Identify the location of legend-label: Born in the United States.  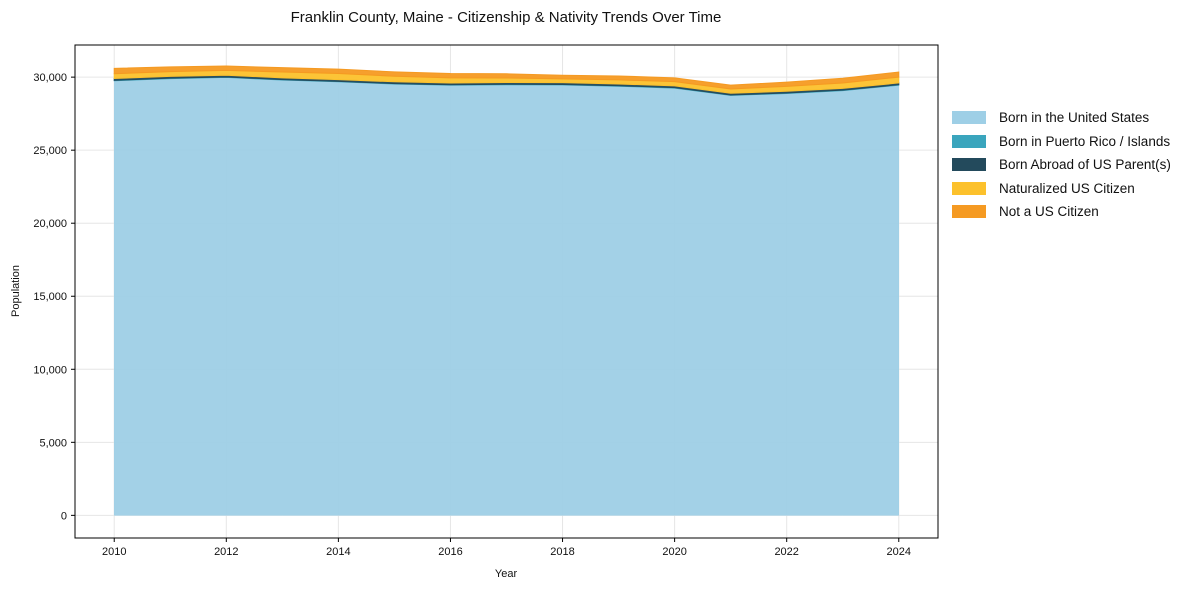
(1074, 118).